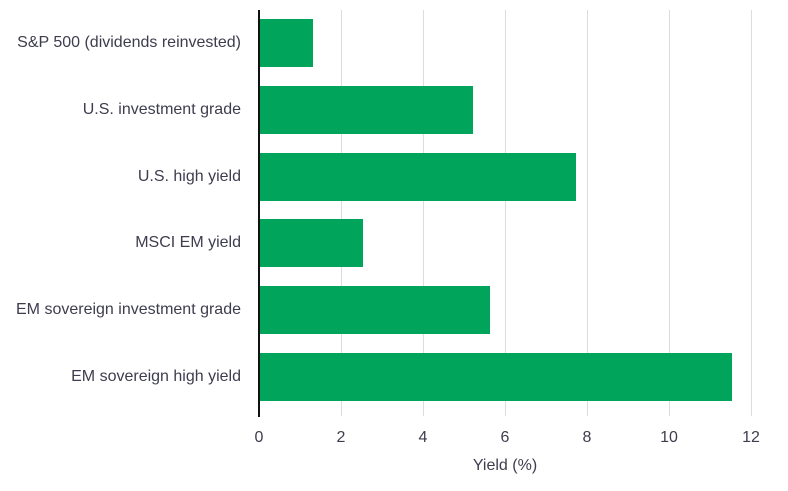  I want to click on x-tick-label: 10, so click(669, 437).